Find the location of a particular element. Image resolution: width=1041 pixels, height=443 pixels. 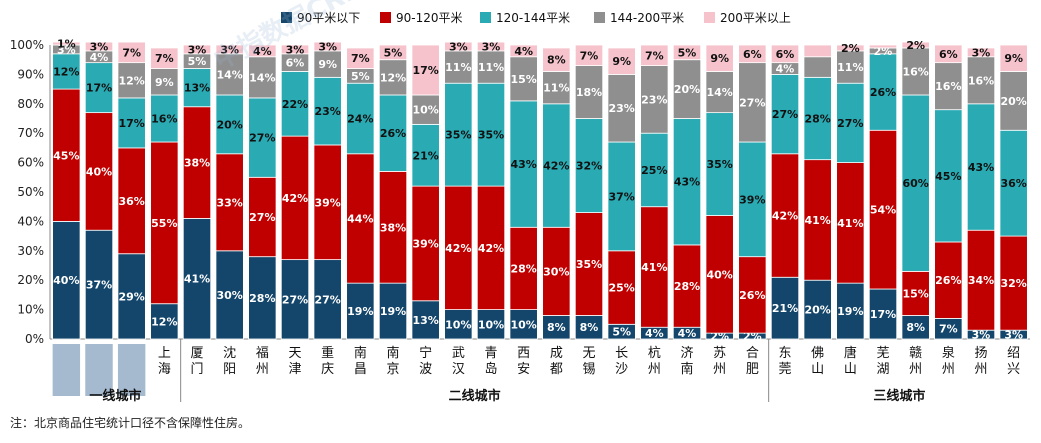

data-label: 60% is located at coordinates (915, 183).